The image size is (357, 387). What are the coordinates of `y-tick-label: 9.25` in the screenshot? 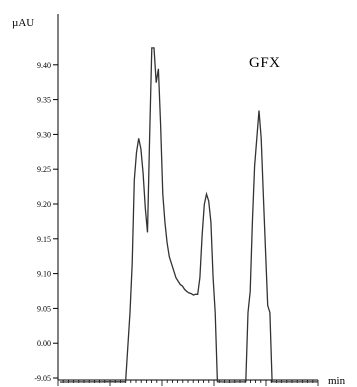 It's located at (44, 169).